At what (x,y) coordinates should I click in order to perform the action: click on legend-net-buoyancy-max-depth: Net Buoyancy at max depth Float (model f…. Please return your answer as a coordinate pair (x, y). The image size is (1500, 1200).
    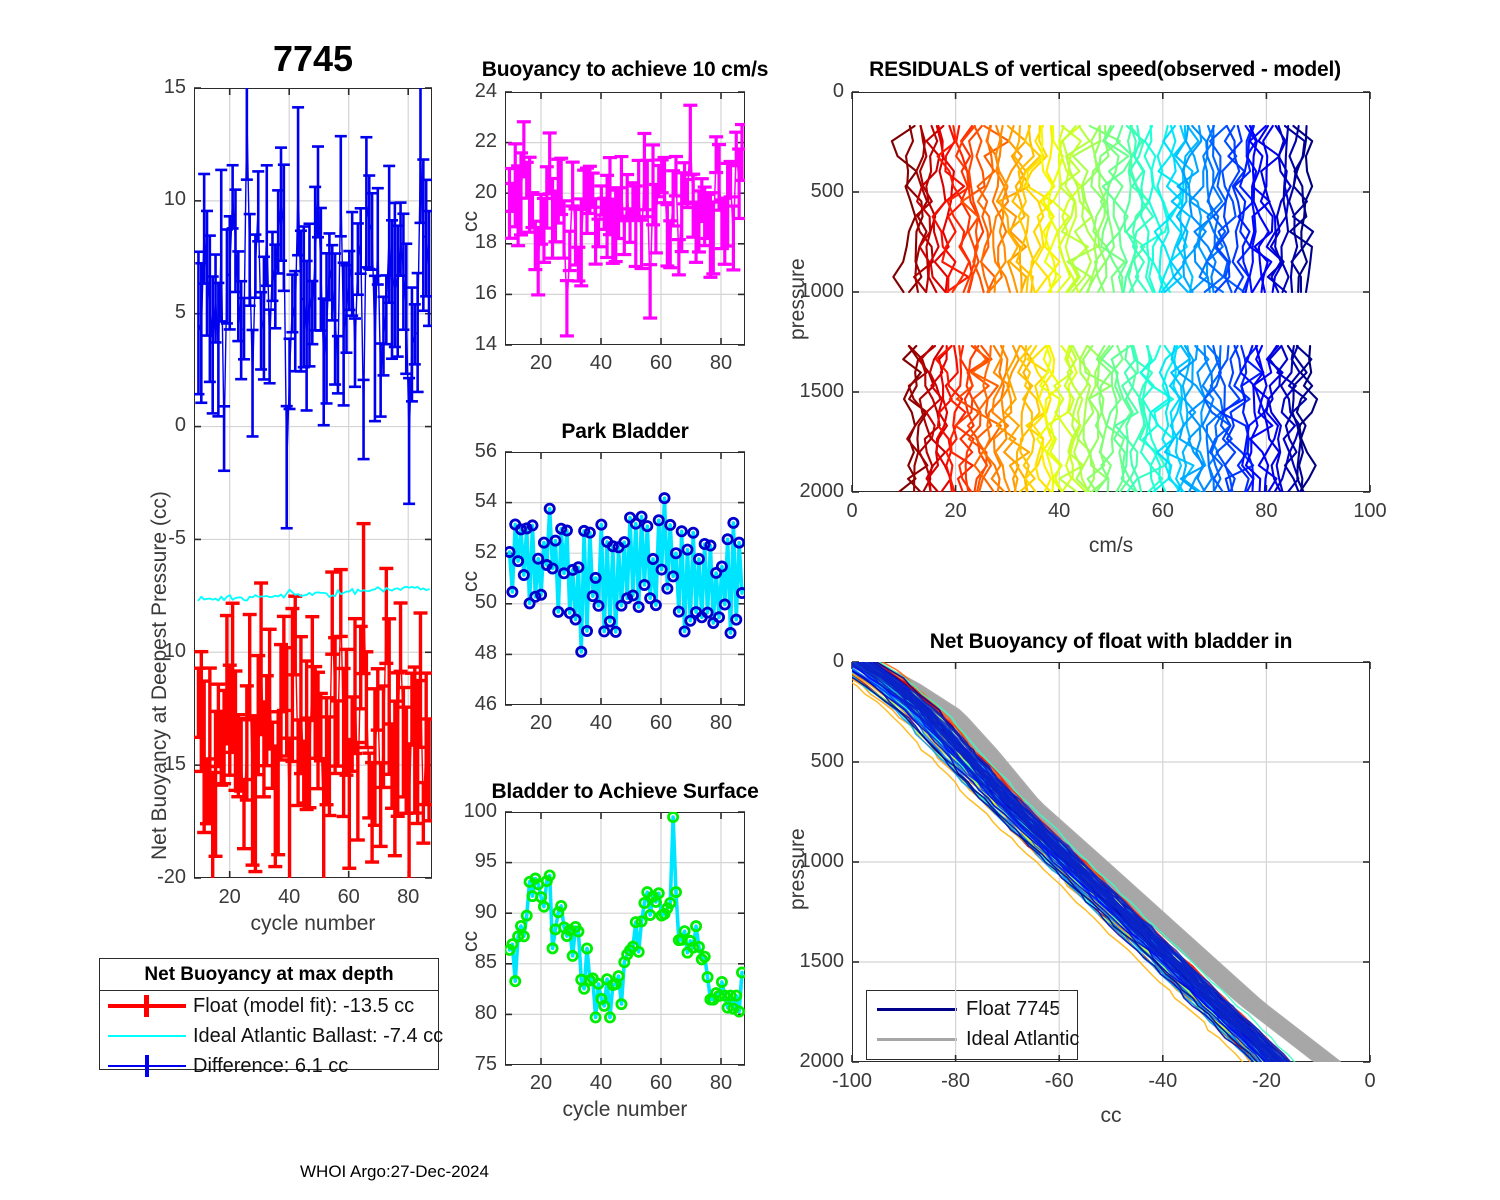
    Looking at the image, I should click on (271, 1017).